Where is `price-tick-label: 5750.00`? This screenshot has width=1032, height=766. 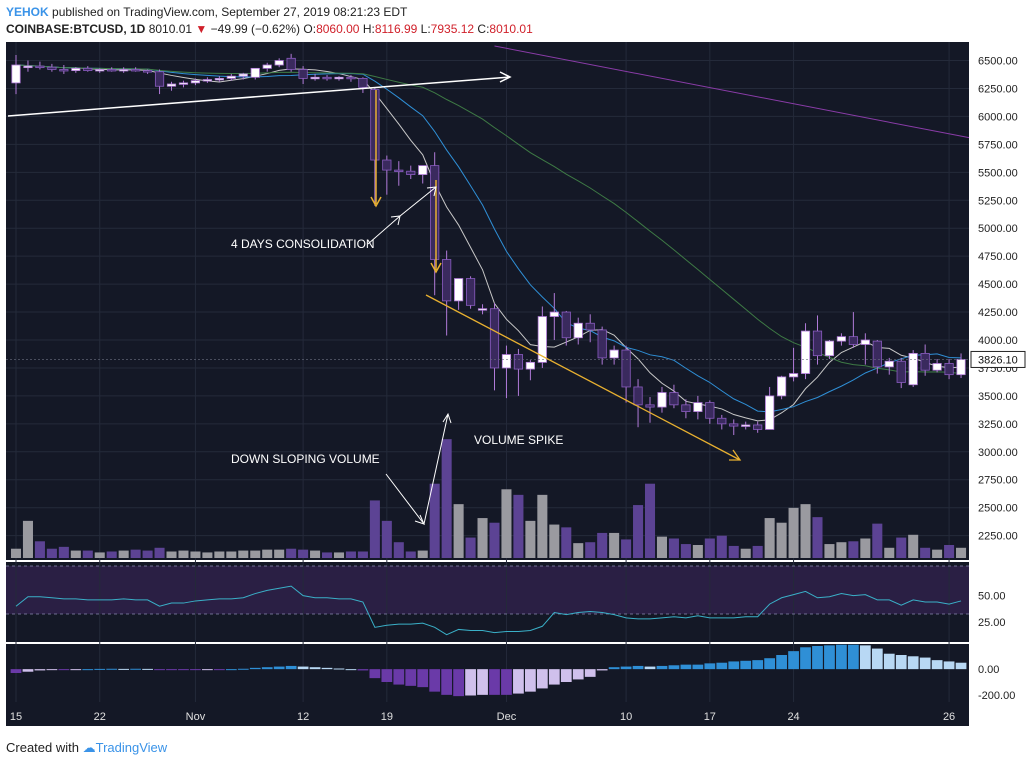
price-tick-label: 5750.00 is located at coordinates (998, 145).